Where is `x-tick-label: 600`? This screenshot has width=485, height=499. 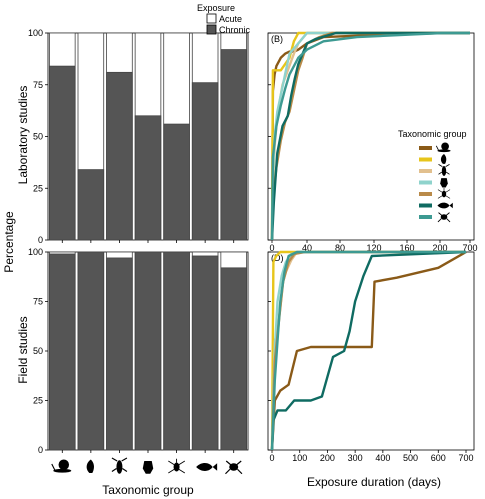 x-tick-label: 600 is located at coordinates (438, 458).